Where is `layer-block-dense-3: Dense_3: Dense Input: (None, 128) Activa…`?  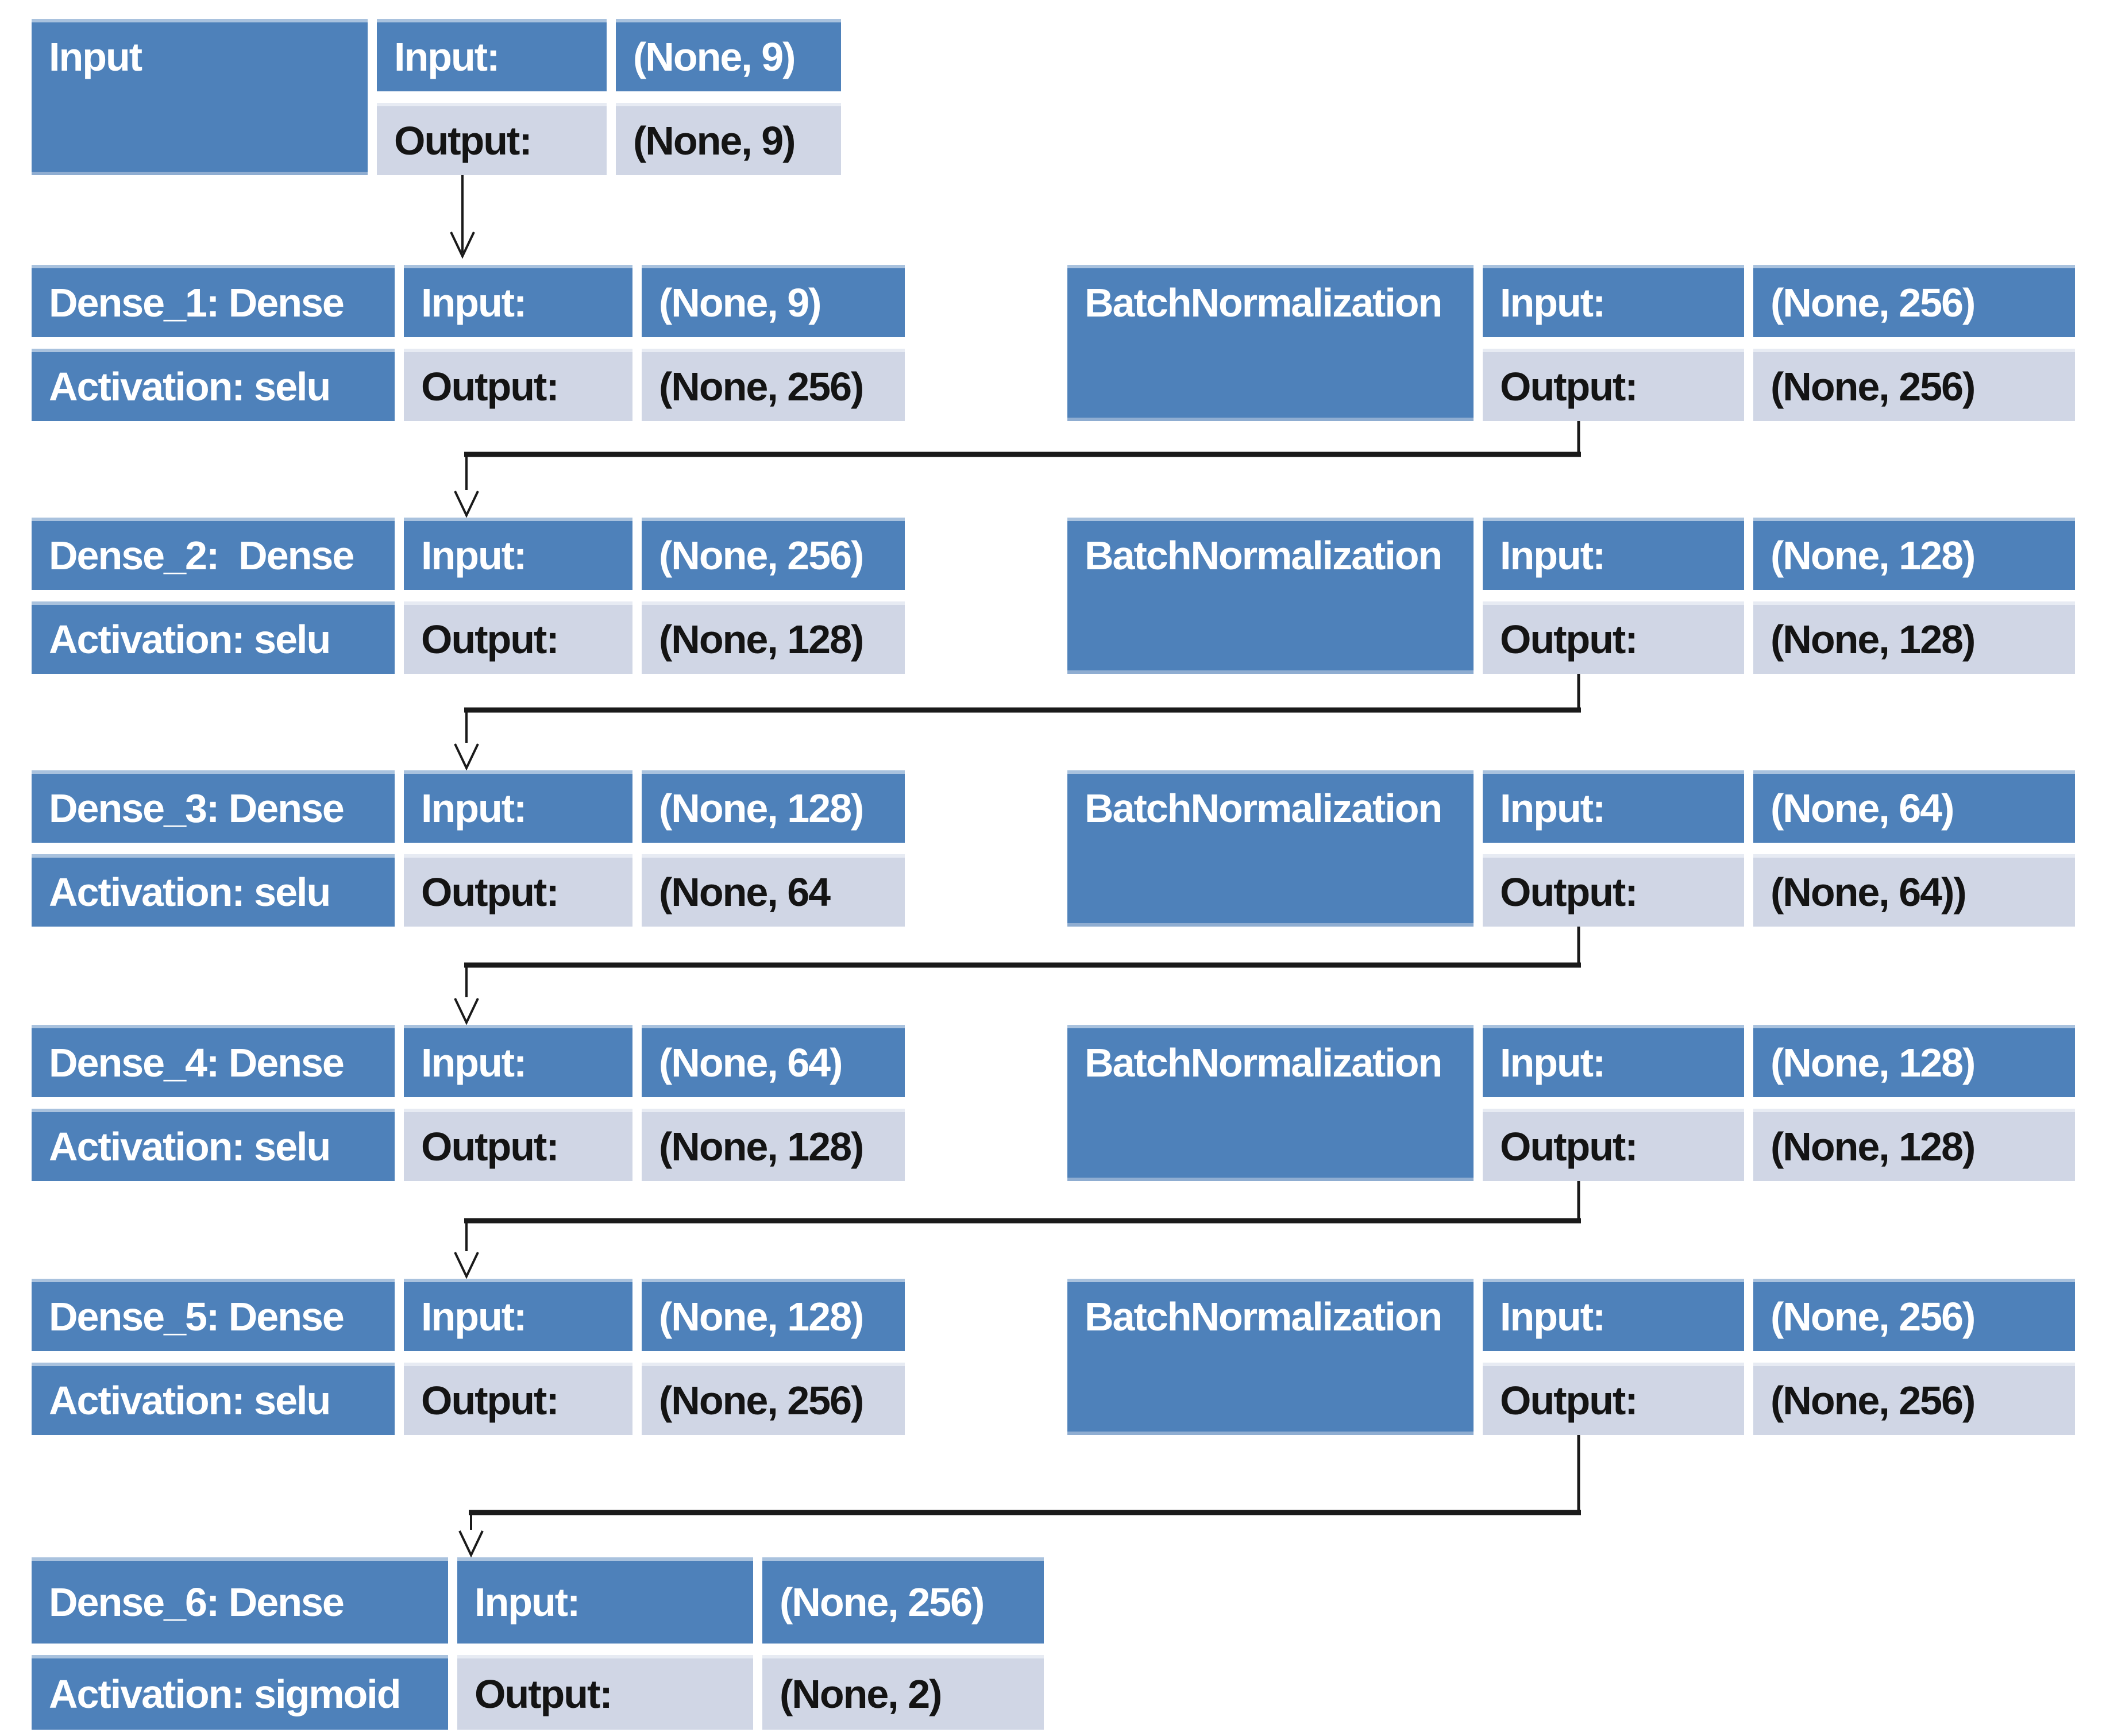
layer-block-dense-3: Dense_3: Dense Input: (None, 128) Activa… is located at coordinates (469, 848).